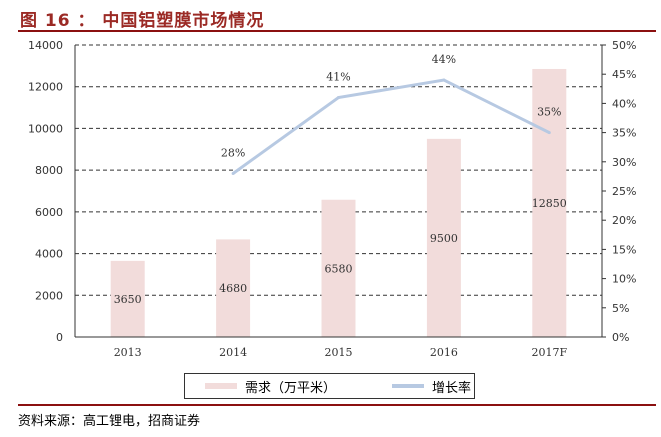 This screenshot has width=661, height=437. Describe the element at coordinates (620, 308) in the screenshot. I see `right-tick-label: 5%` at that location.